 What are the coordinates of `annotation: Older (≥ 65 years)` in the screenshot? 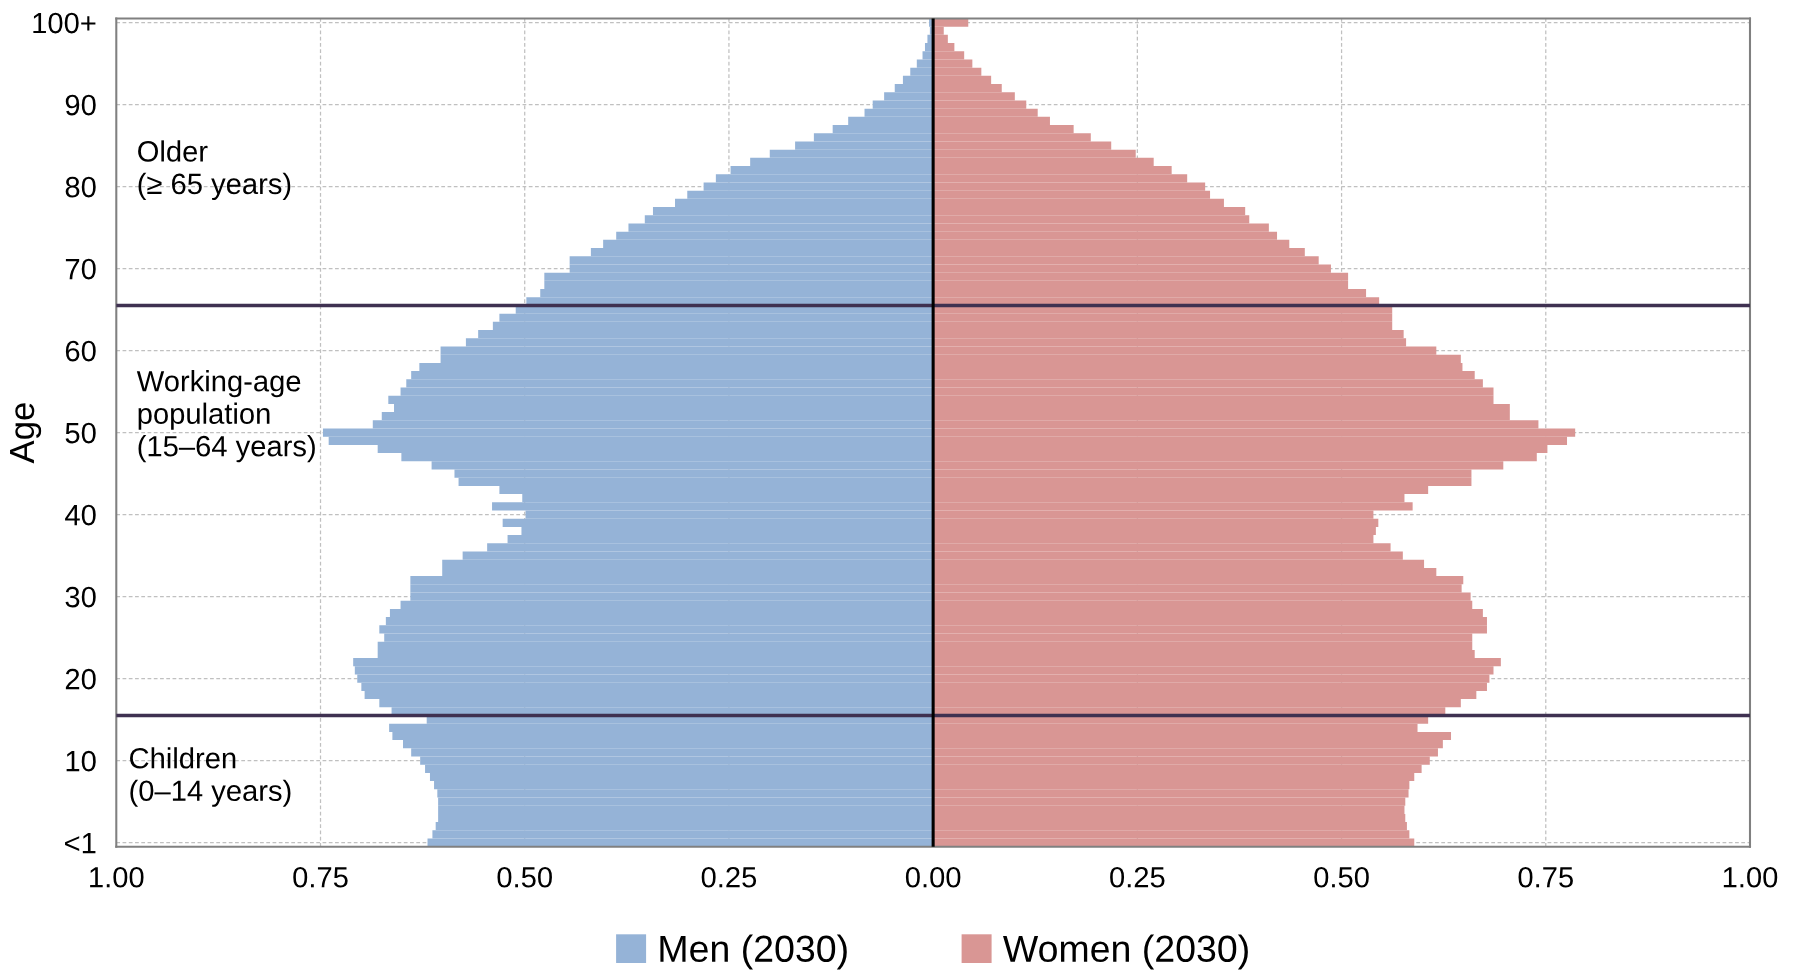 It's located at (214, 170).